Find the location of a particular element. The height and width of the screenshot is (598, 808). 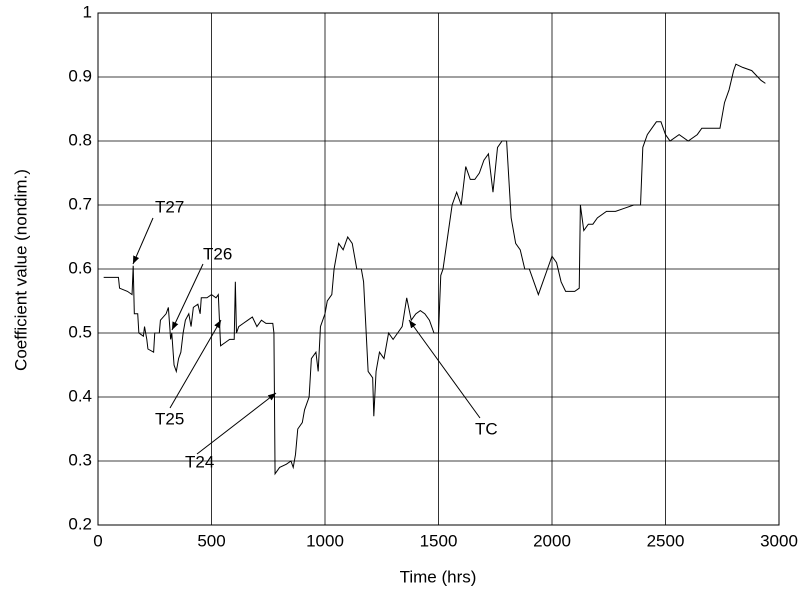

x-axis-label: Time (hrs) is located at coordinates (438, 576).